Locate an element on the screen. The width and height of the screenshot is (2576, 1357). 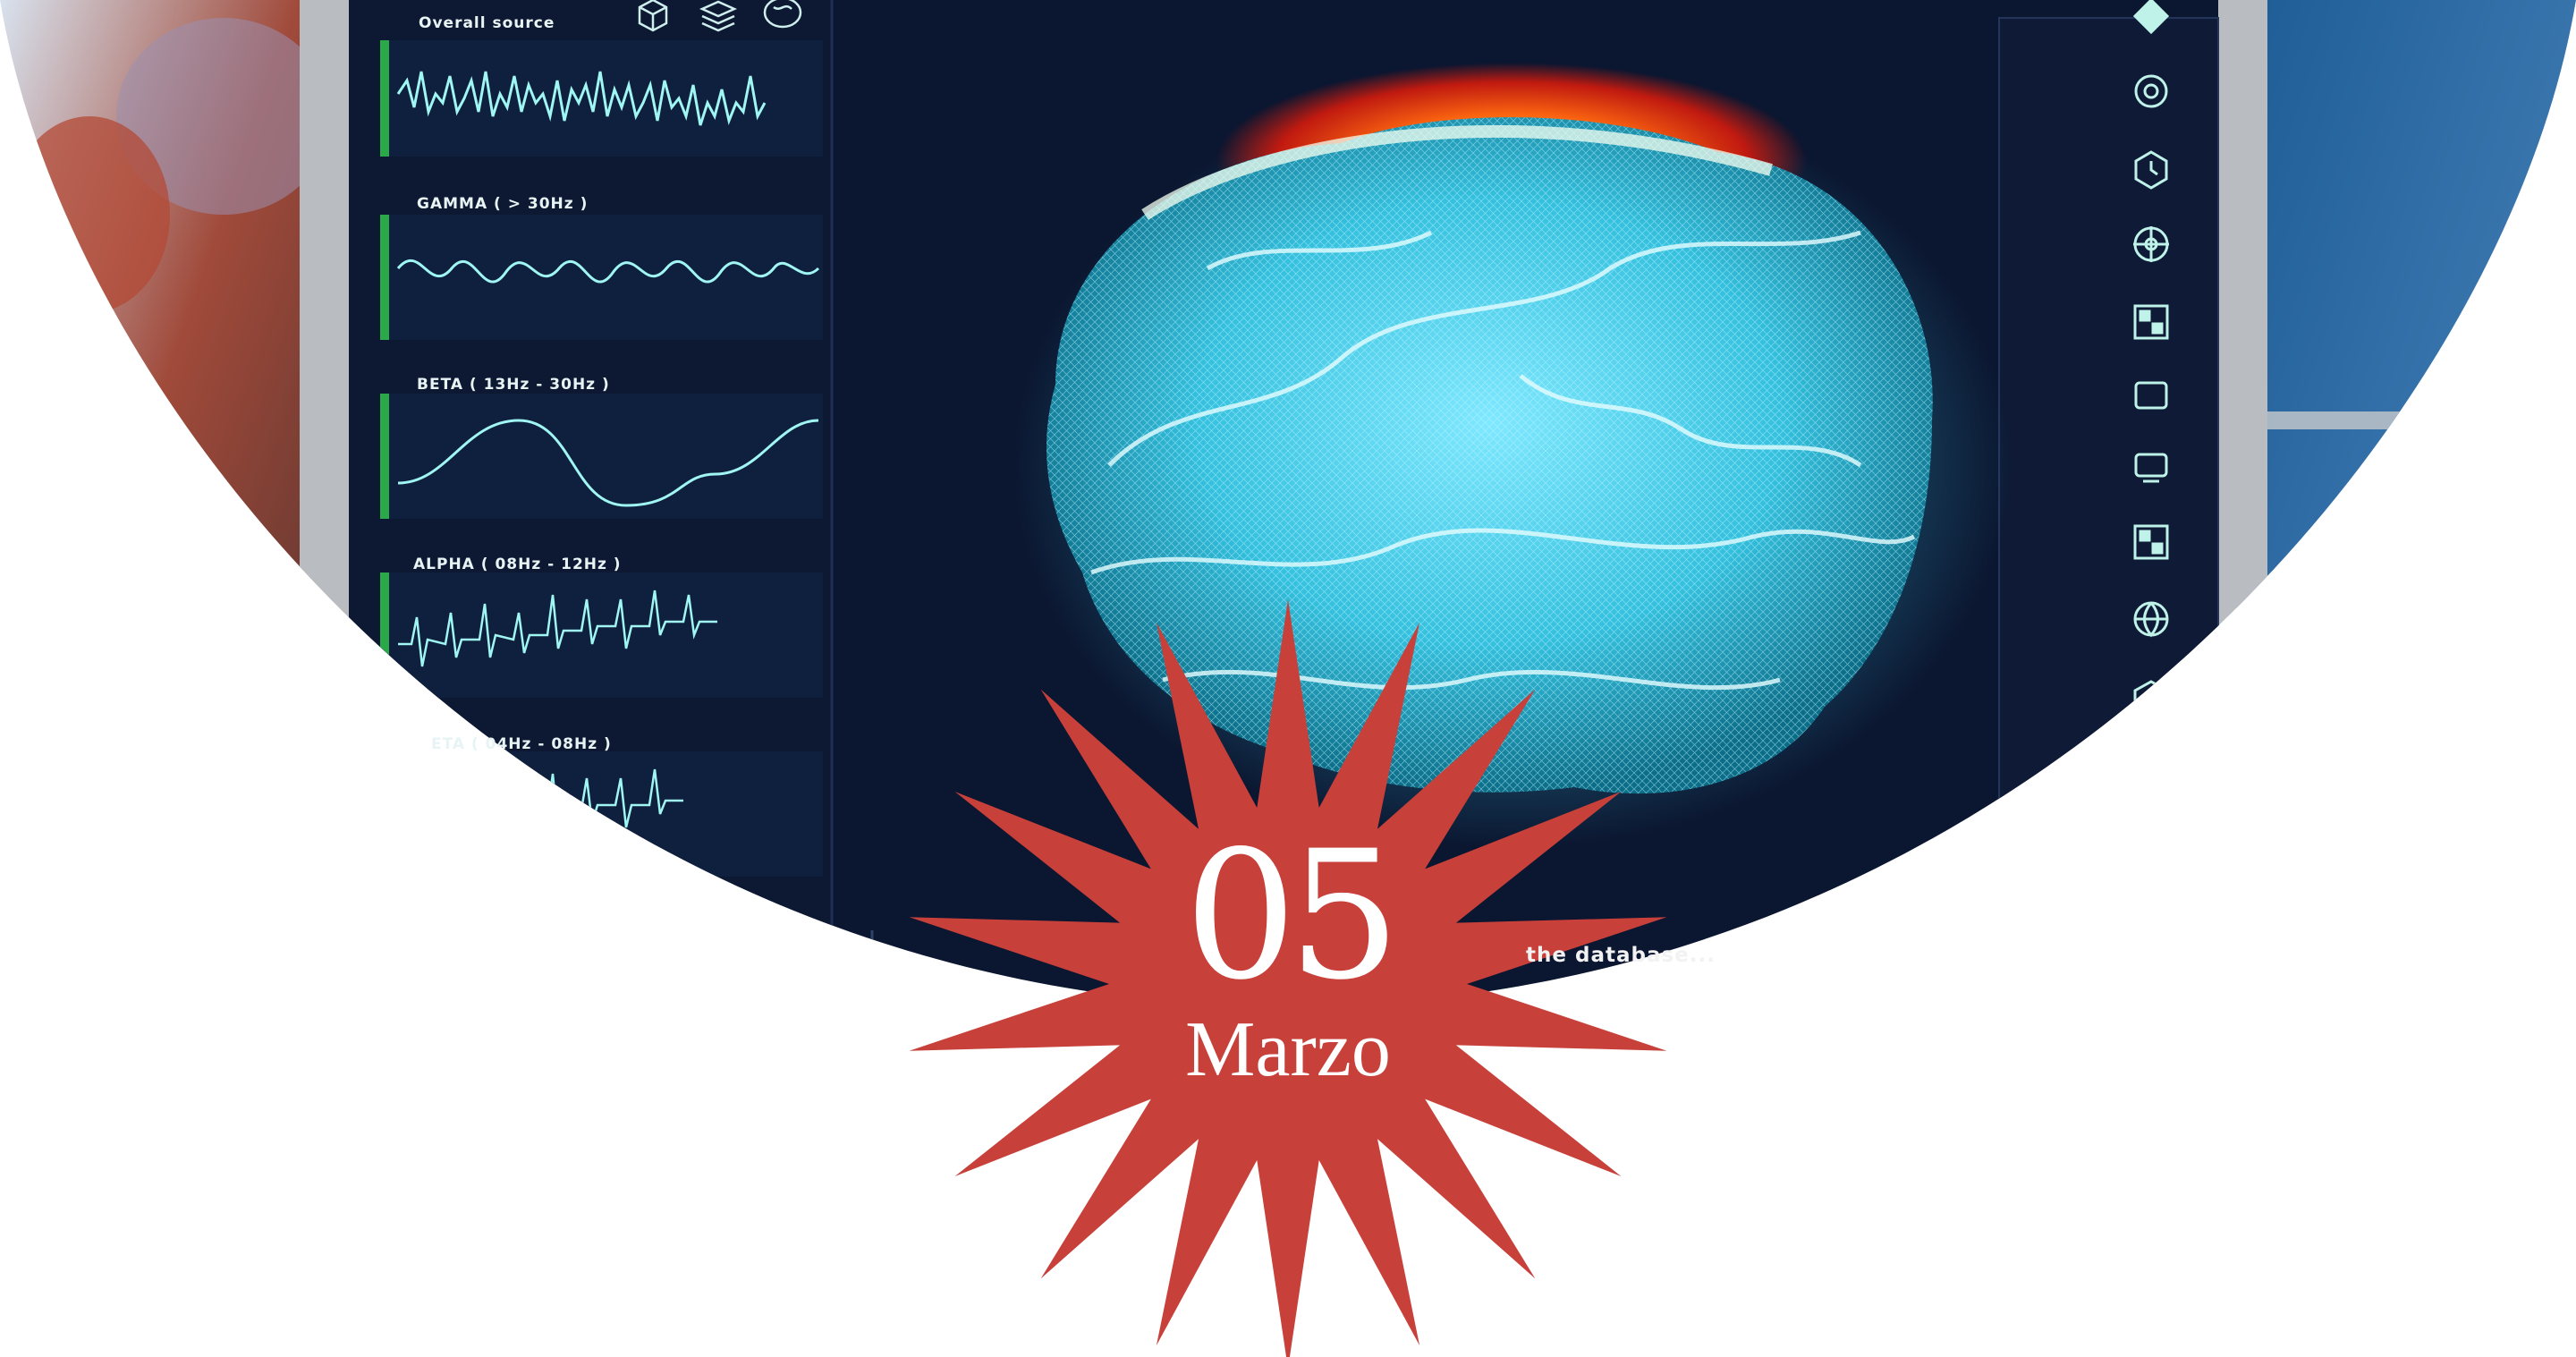
layers-icon is located at coordinates (718, 16).